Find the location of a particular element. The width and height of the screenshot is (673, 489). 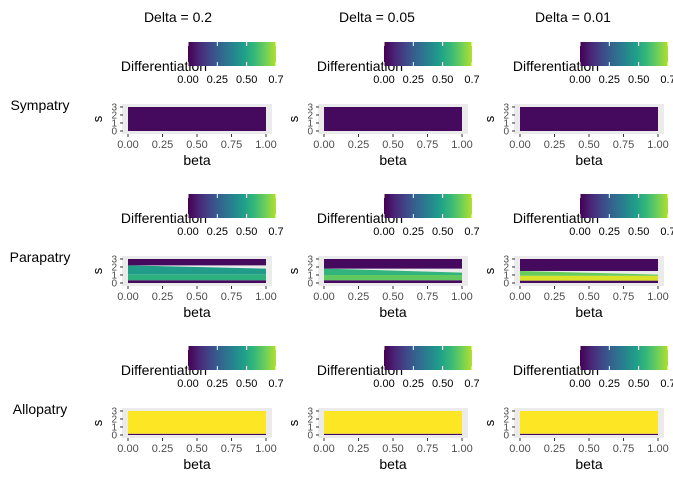

column-header-3: Delta = 0.01 is located at coordinates (573, 17).